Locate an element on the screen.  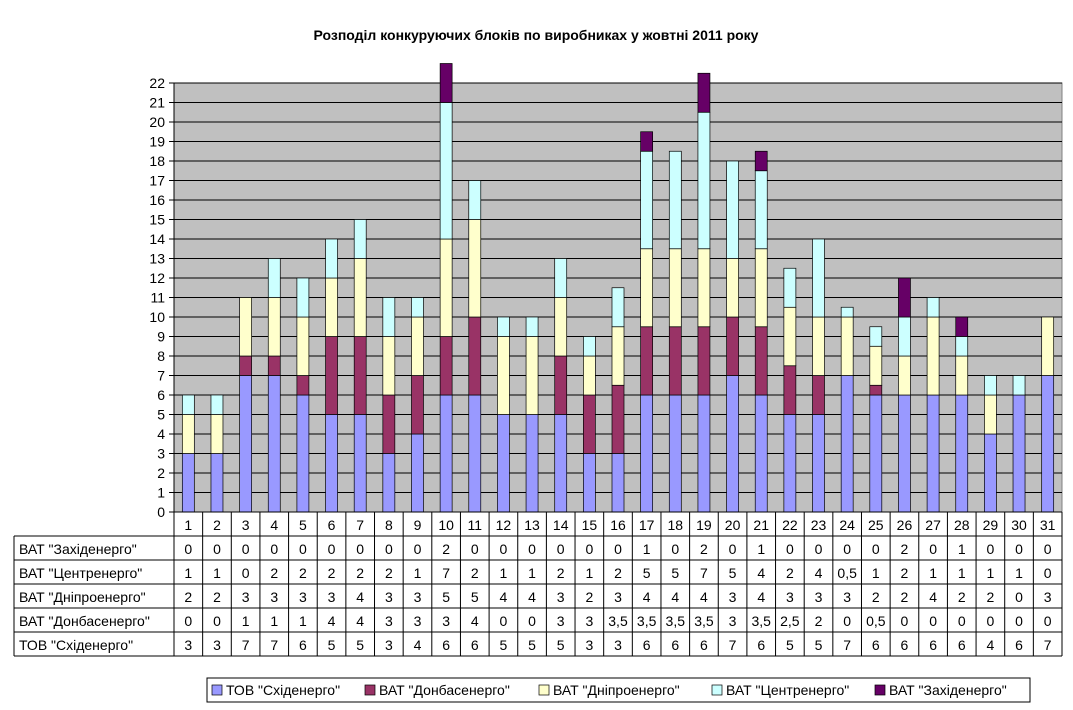
category-label: 16 is located at coordinates (618, 525).